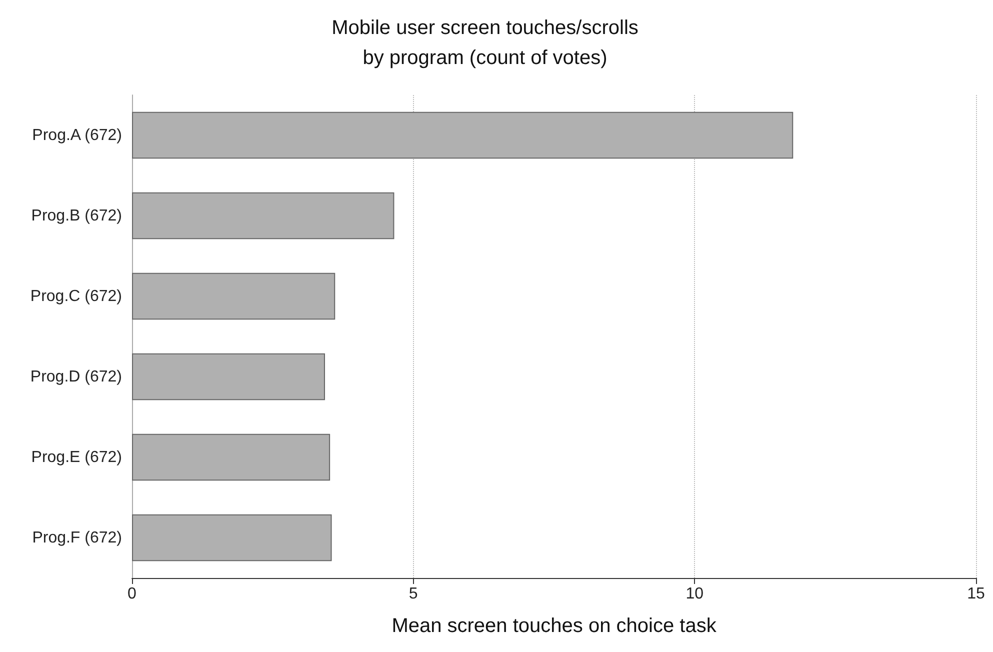 Image resolution: width=993 pixels, height=652 pixels. I want to click on y-tick-label: Prog.B (672), so click(76, 215).